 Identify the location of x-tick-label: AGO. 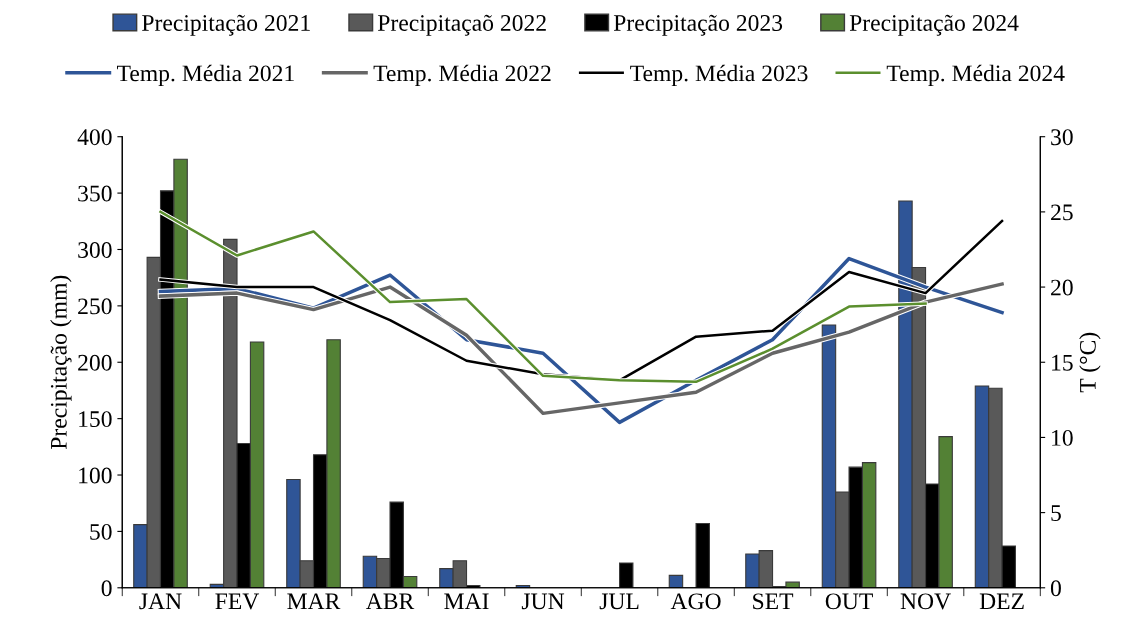
(695, 601).